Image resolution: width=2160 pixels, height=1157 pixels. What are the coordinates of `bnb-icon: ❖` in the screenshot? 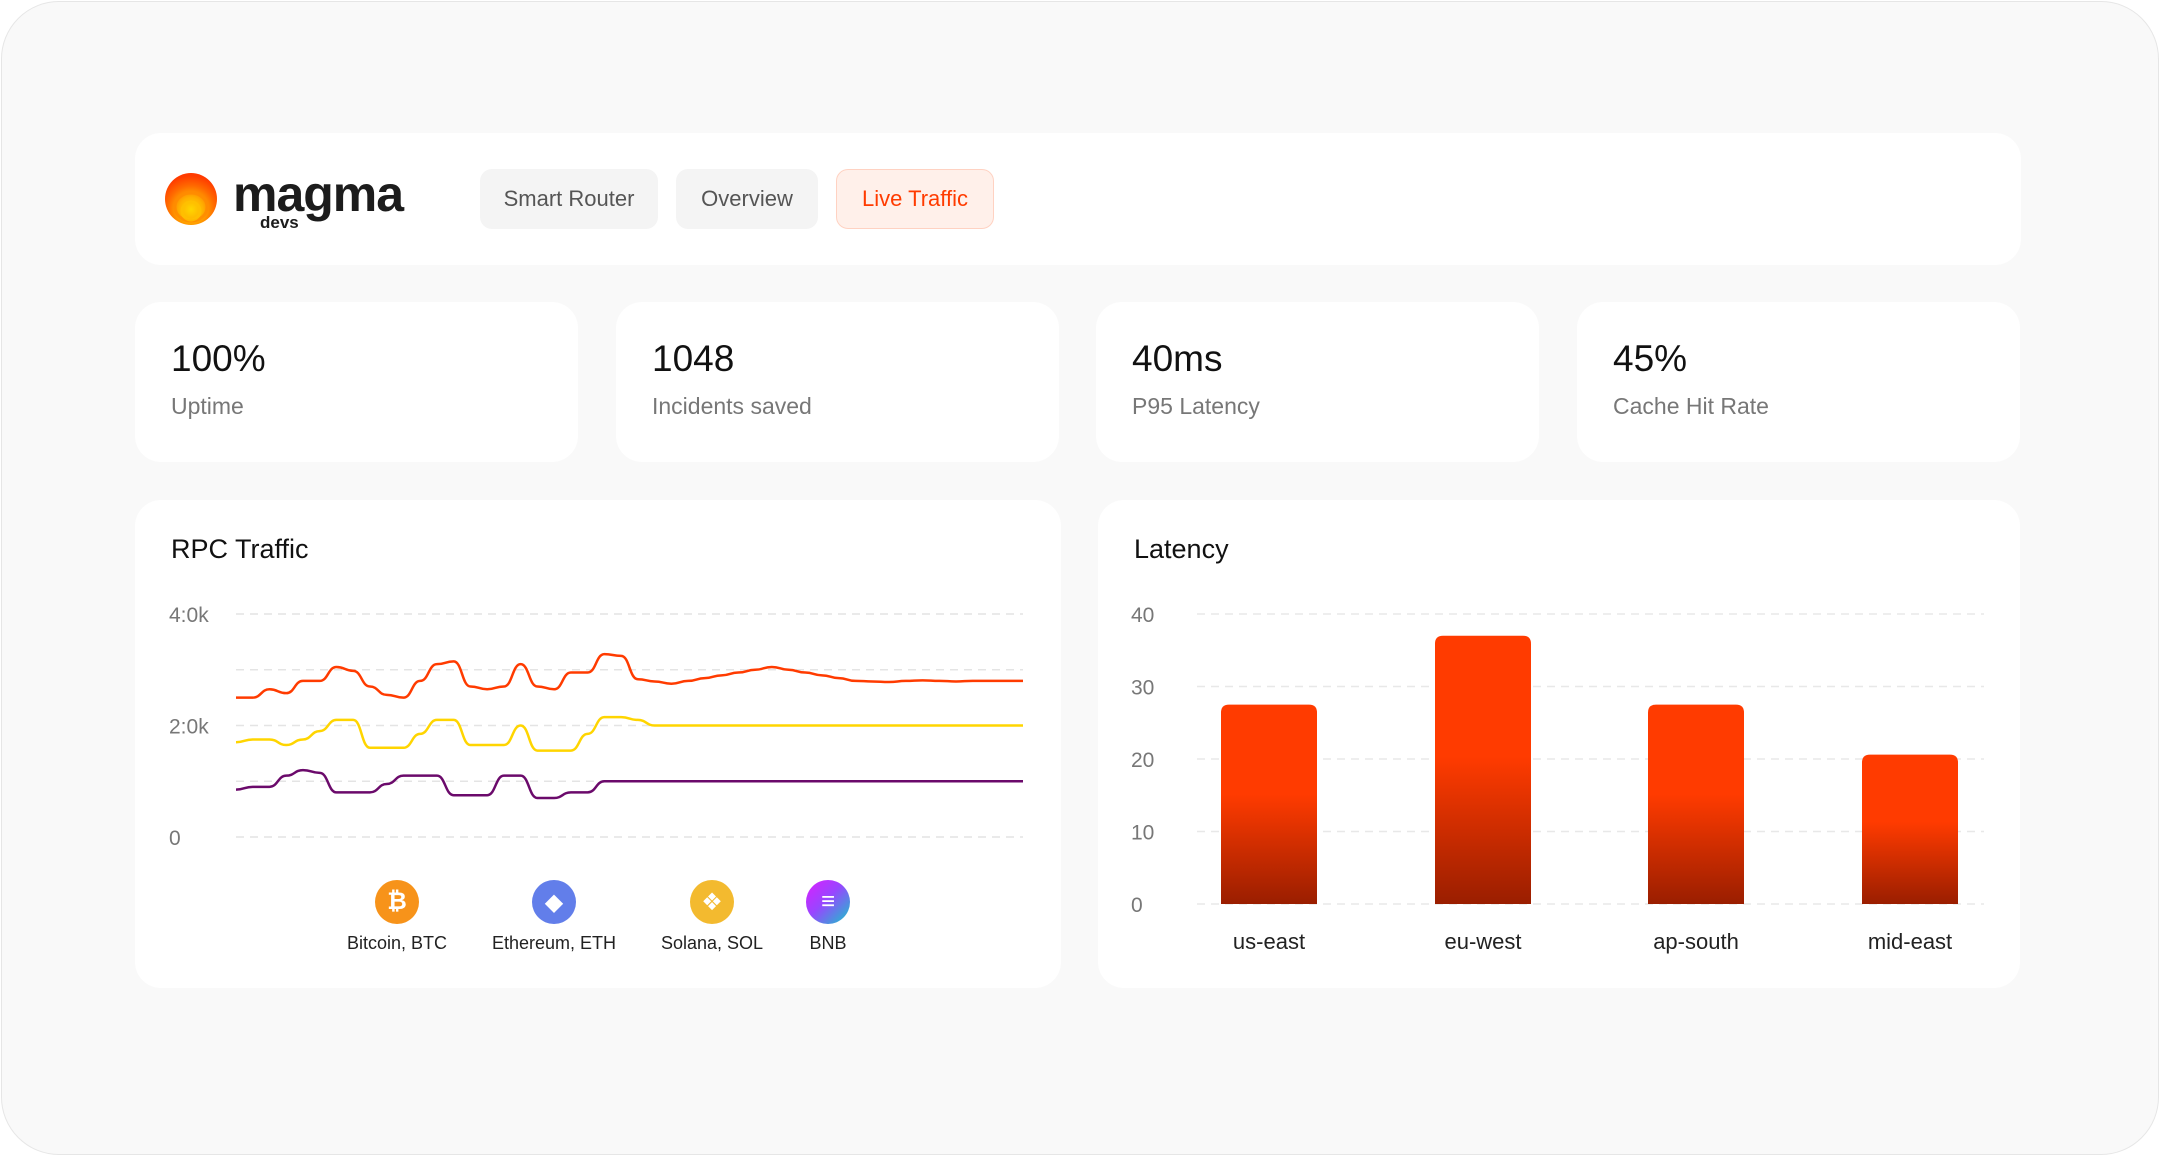 It's located at (712, 902).